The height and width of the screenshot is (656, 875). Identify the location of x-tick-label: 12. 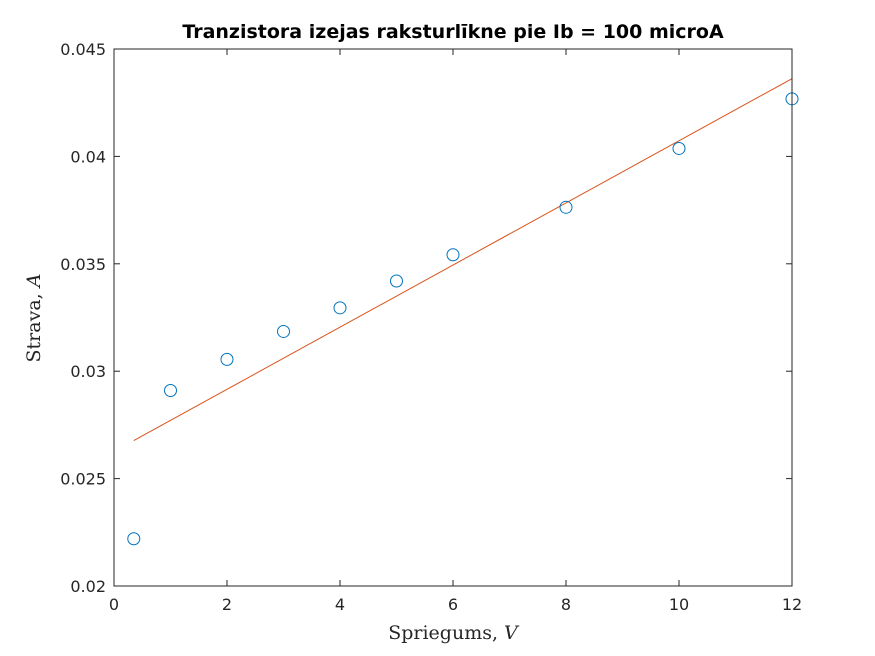
(792, 604).